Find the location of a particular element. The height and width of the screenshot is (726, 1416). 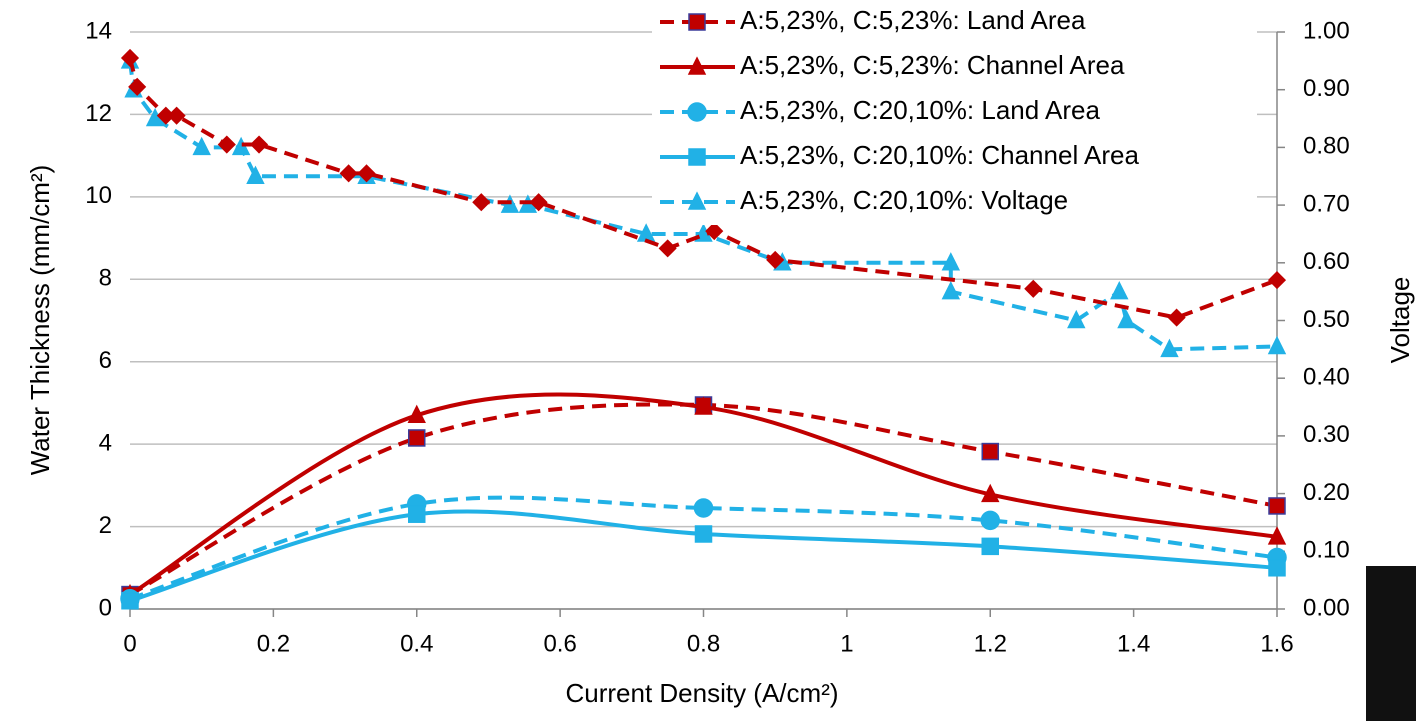

y2-tick-label: 0.10 is located at coordinates (1326, 550).